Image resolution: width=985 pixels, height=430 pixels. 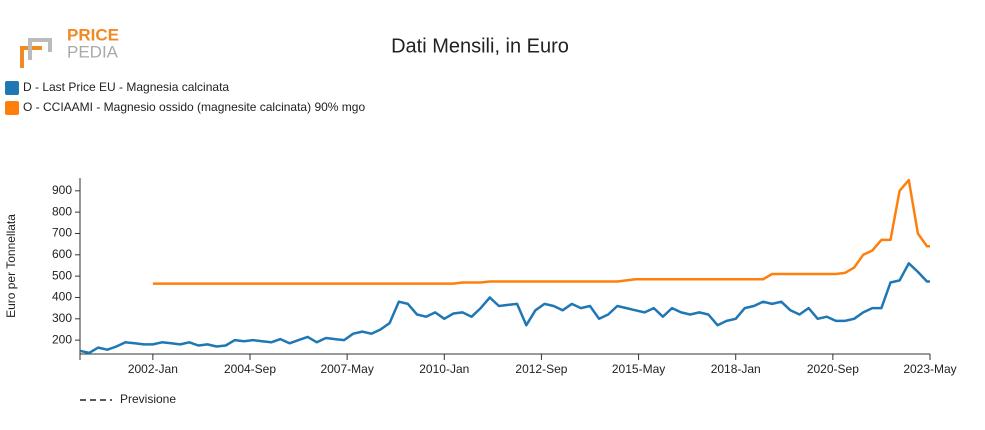 What do you see at coordinates (93, 34) in the screenshot?
I see `logo-text: PRICE` at bounding box center [93, 34].